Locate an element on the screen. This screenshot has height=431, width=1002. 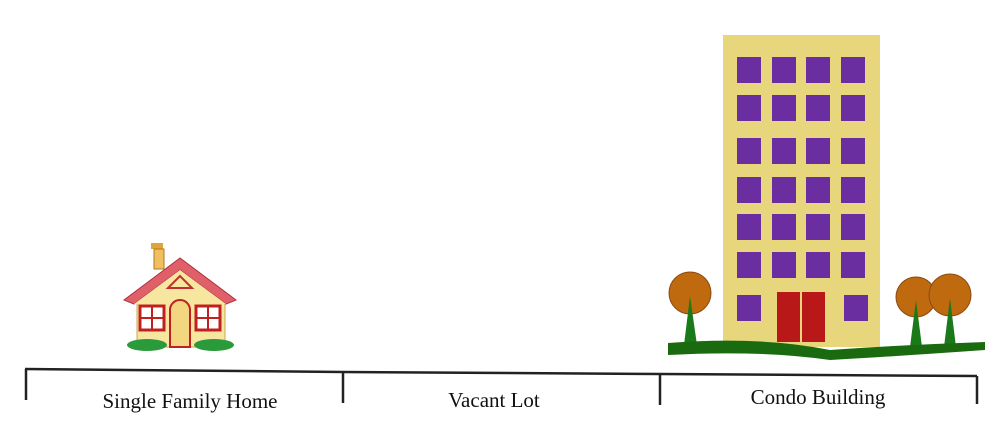
lot-line is located at coordinates (501, 386).